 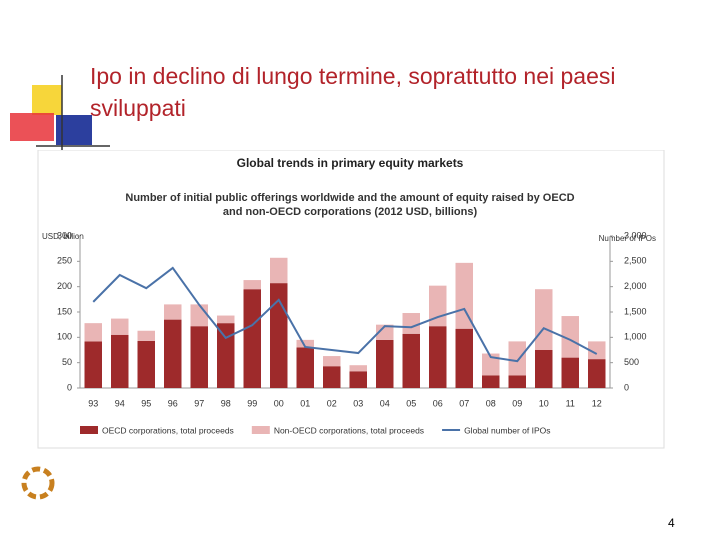 What do you see at coordinates (635, 235) in the screenshot?
I see `y2-tick-label: 3,000` at bounding box center [635, 235].